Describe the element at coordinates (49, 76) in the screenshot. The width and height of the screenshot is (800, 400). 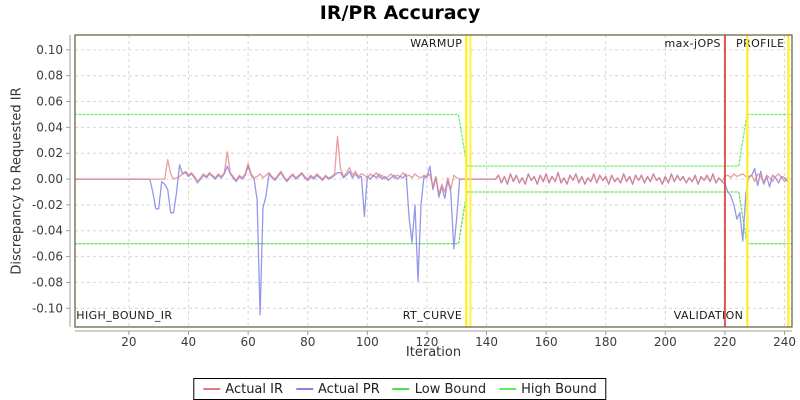
I see `y-tick-label: 0.08` at that location.